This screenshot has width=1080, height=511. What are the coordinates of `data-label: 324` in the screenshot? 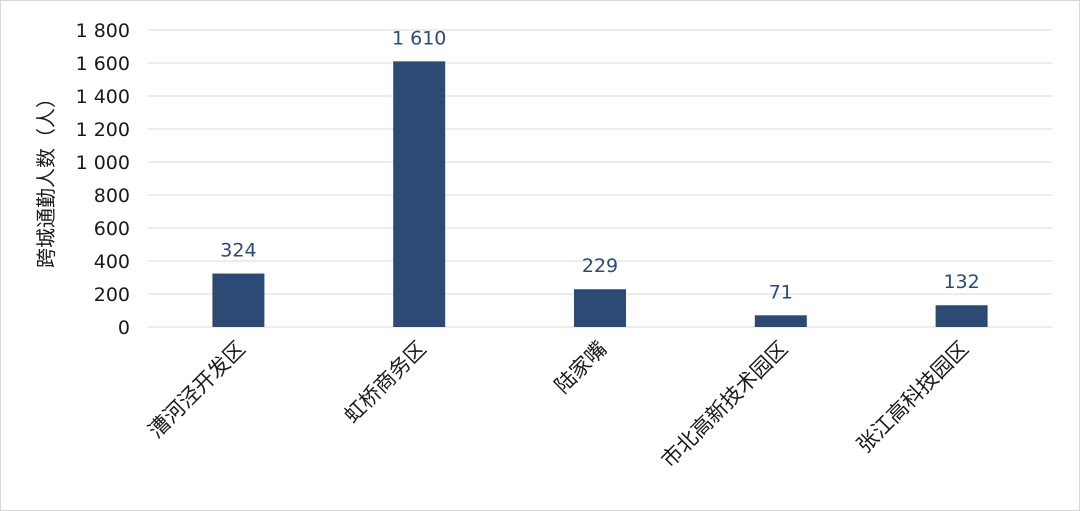 It's located at (238, 251).